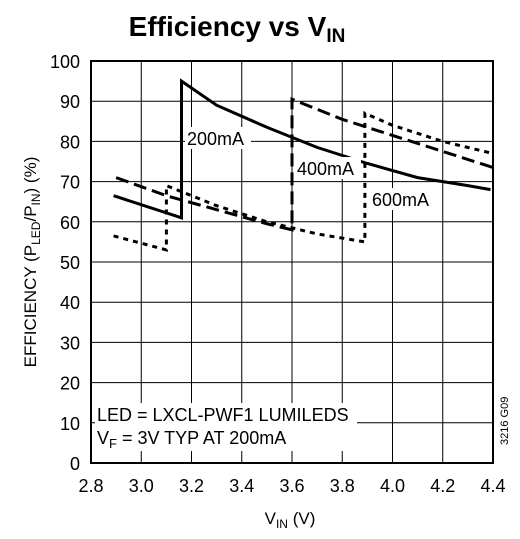 The width and height of the screenshot is (520, 539). I want to click on note-forward-voltage-rest: = 3V TYP AT 200mA, so click(201, 438).